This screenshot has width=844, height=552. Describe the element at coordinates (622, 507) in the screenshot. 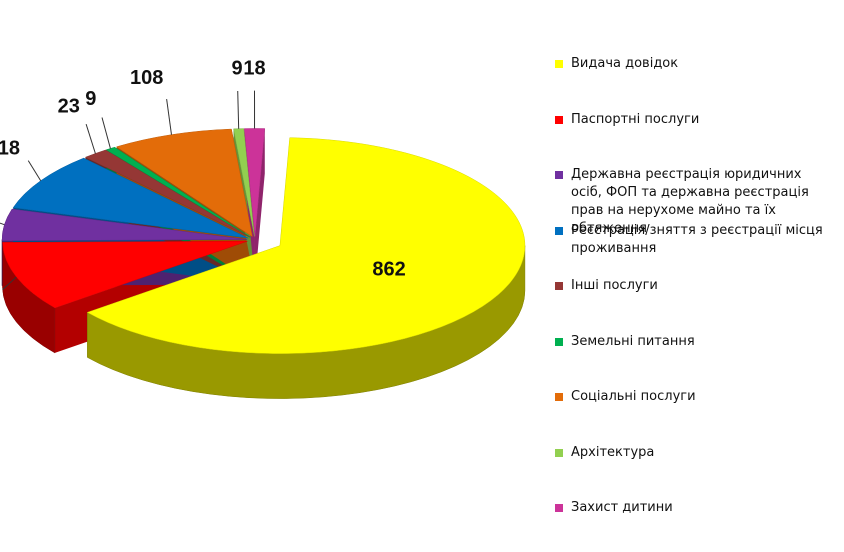

I see `legend-label: Захист дитини` at that location.